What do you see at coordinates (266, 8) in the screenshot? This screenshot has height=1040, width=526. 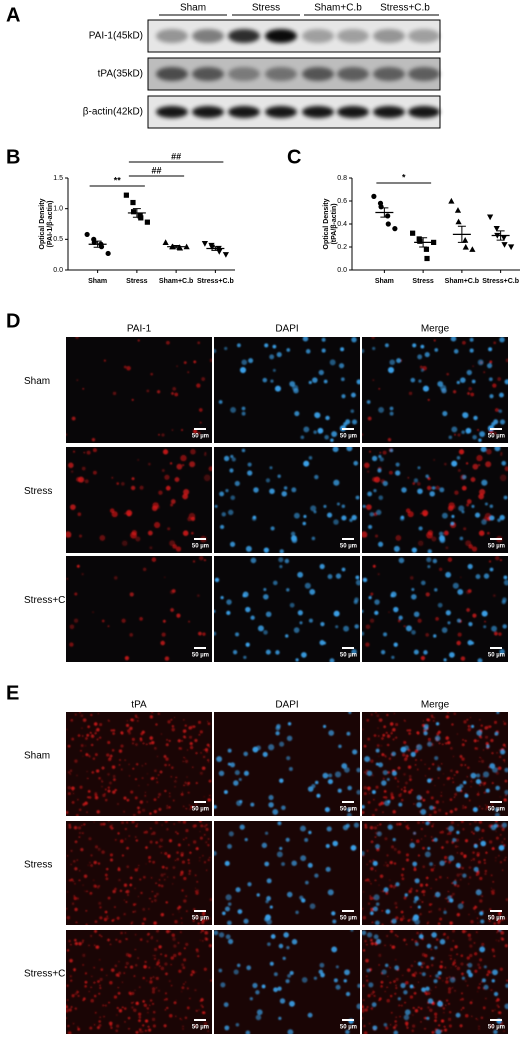 I see `column-label: Stress` at bounding box center [266, 8].